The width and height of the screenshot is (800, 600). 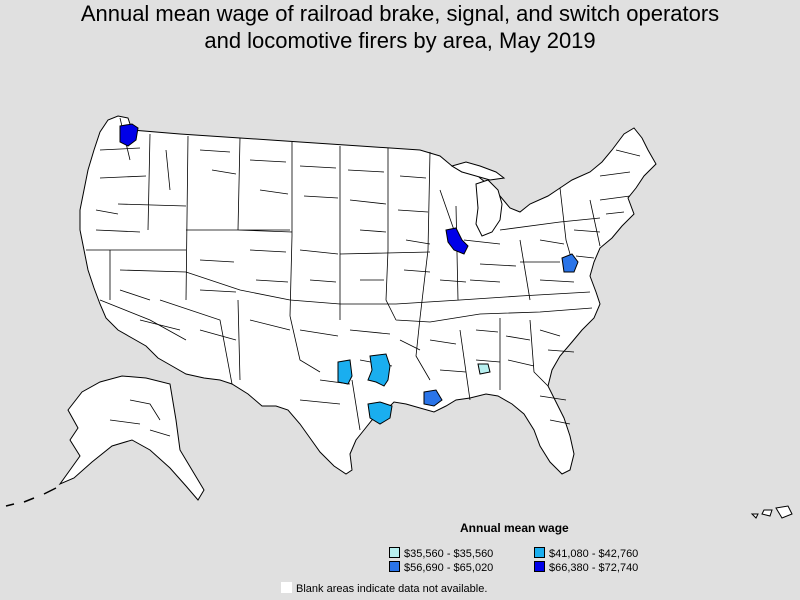 What do you see at coordinates (784, 512) in the screenshot?
I see `hawaii-big-island` at bounding box center [784, 512].